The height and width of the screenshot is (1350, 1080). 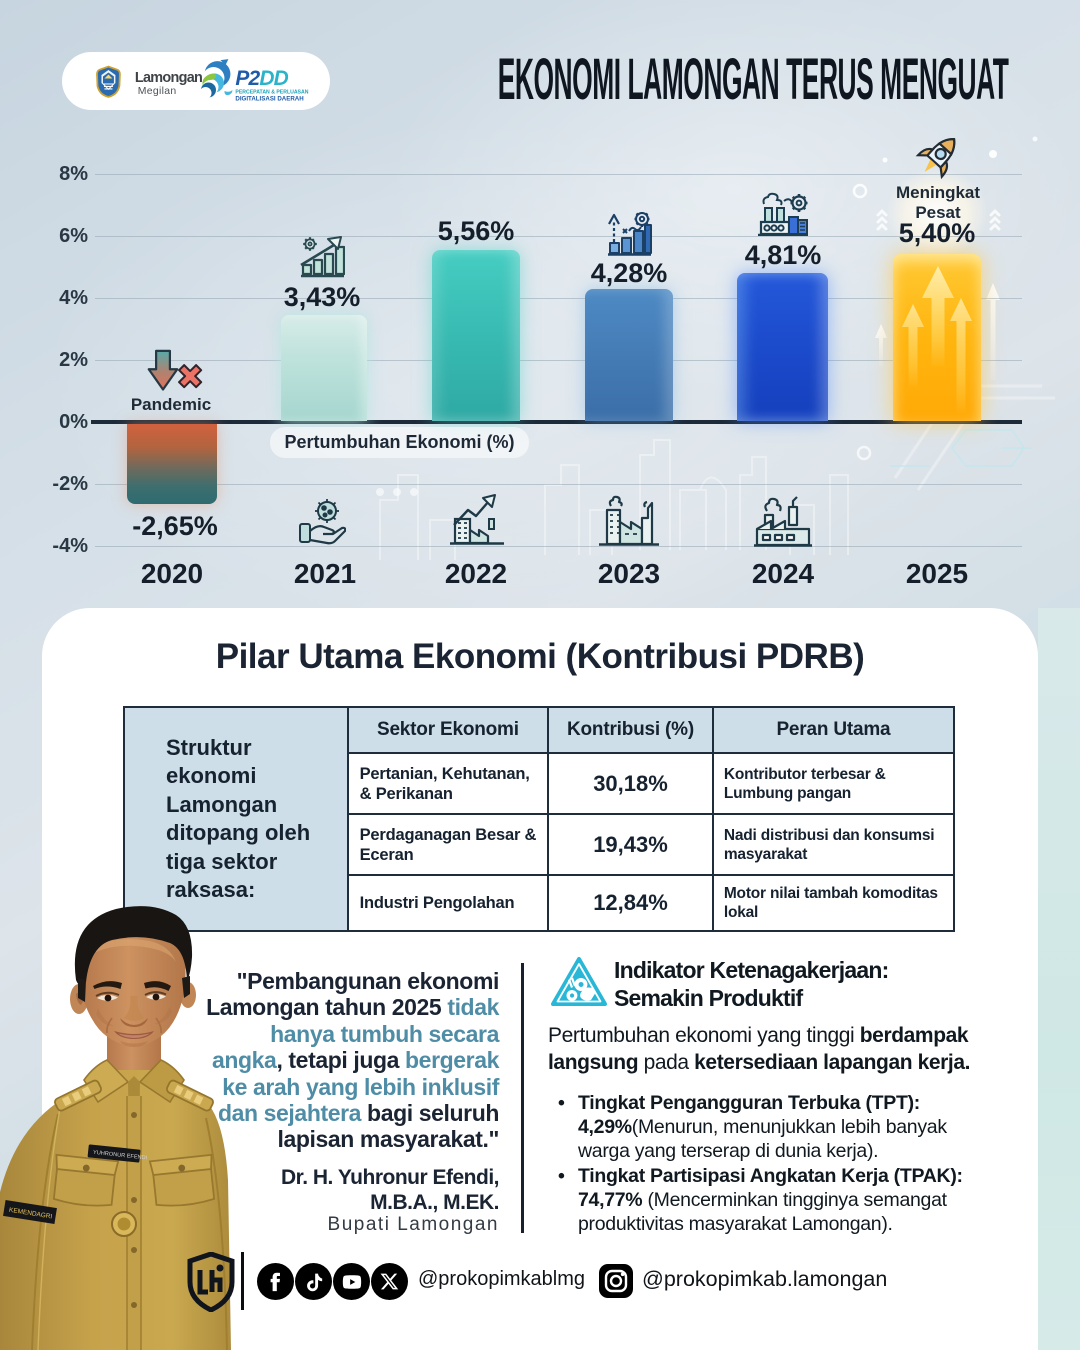 I want to click on svg-text: Lamongan, so click(x=168, y=78).